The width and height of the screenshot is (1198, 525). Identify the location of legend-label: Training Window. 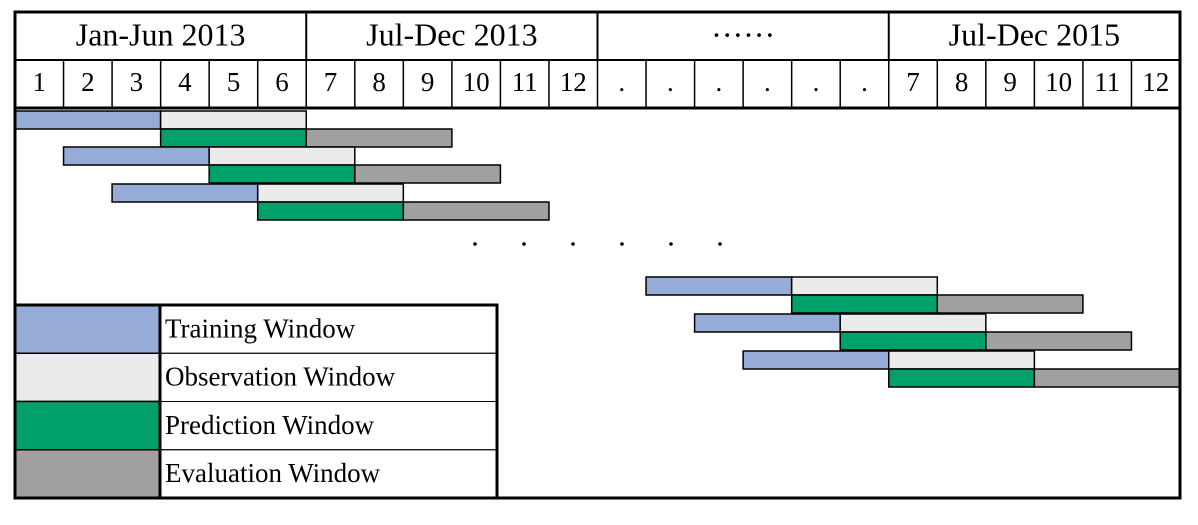
(260, 328).